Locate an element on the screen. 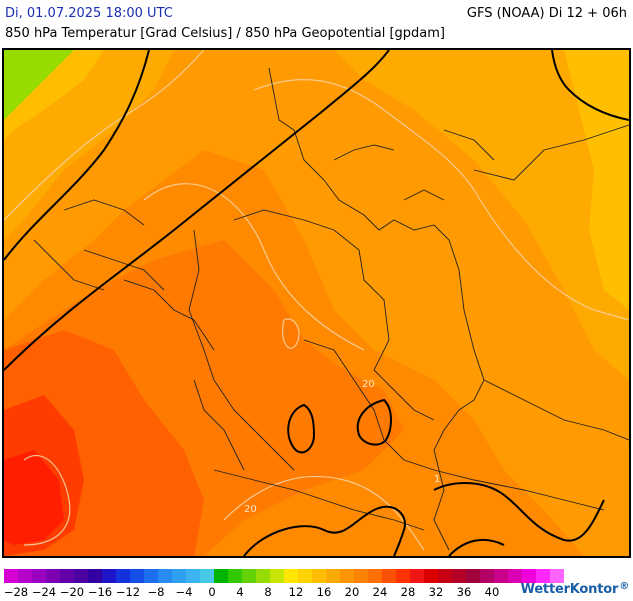 This screenshot has width=633, height=601. contour-label: 1 is located at coordinates (437, 479).